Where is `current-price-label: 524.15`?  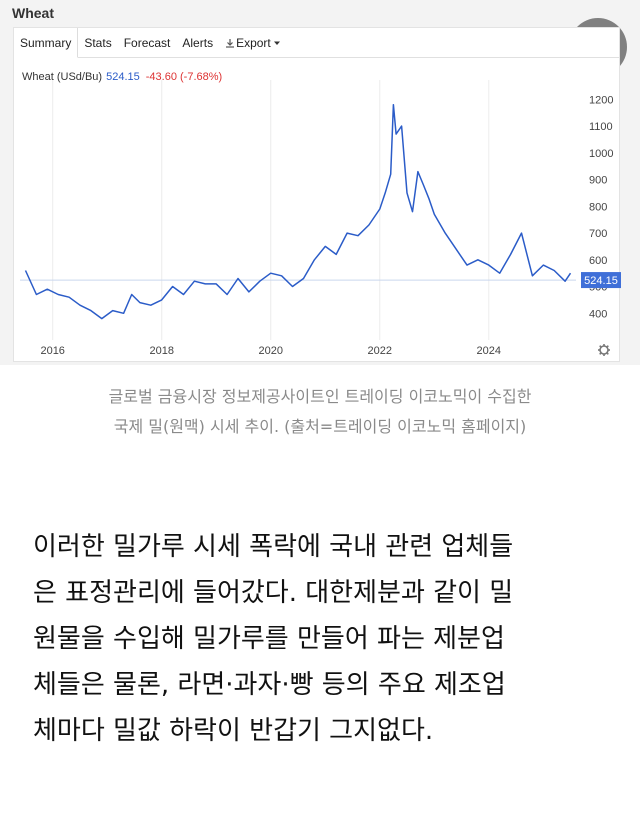
current-price-label: 524.15 is located at coordinates (601, 281).